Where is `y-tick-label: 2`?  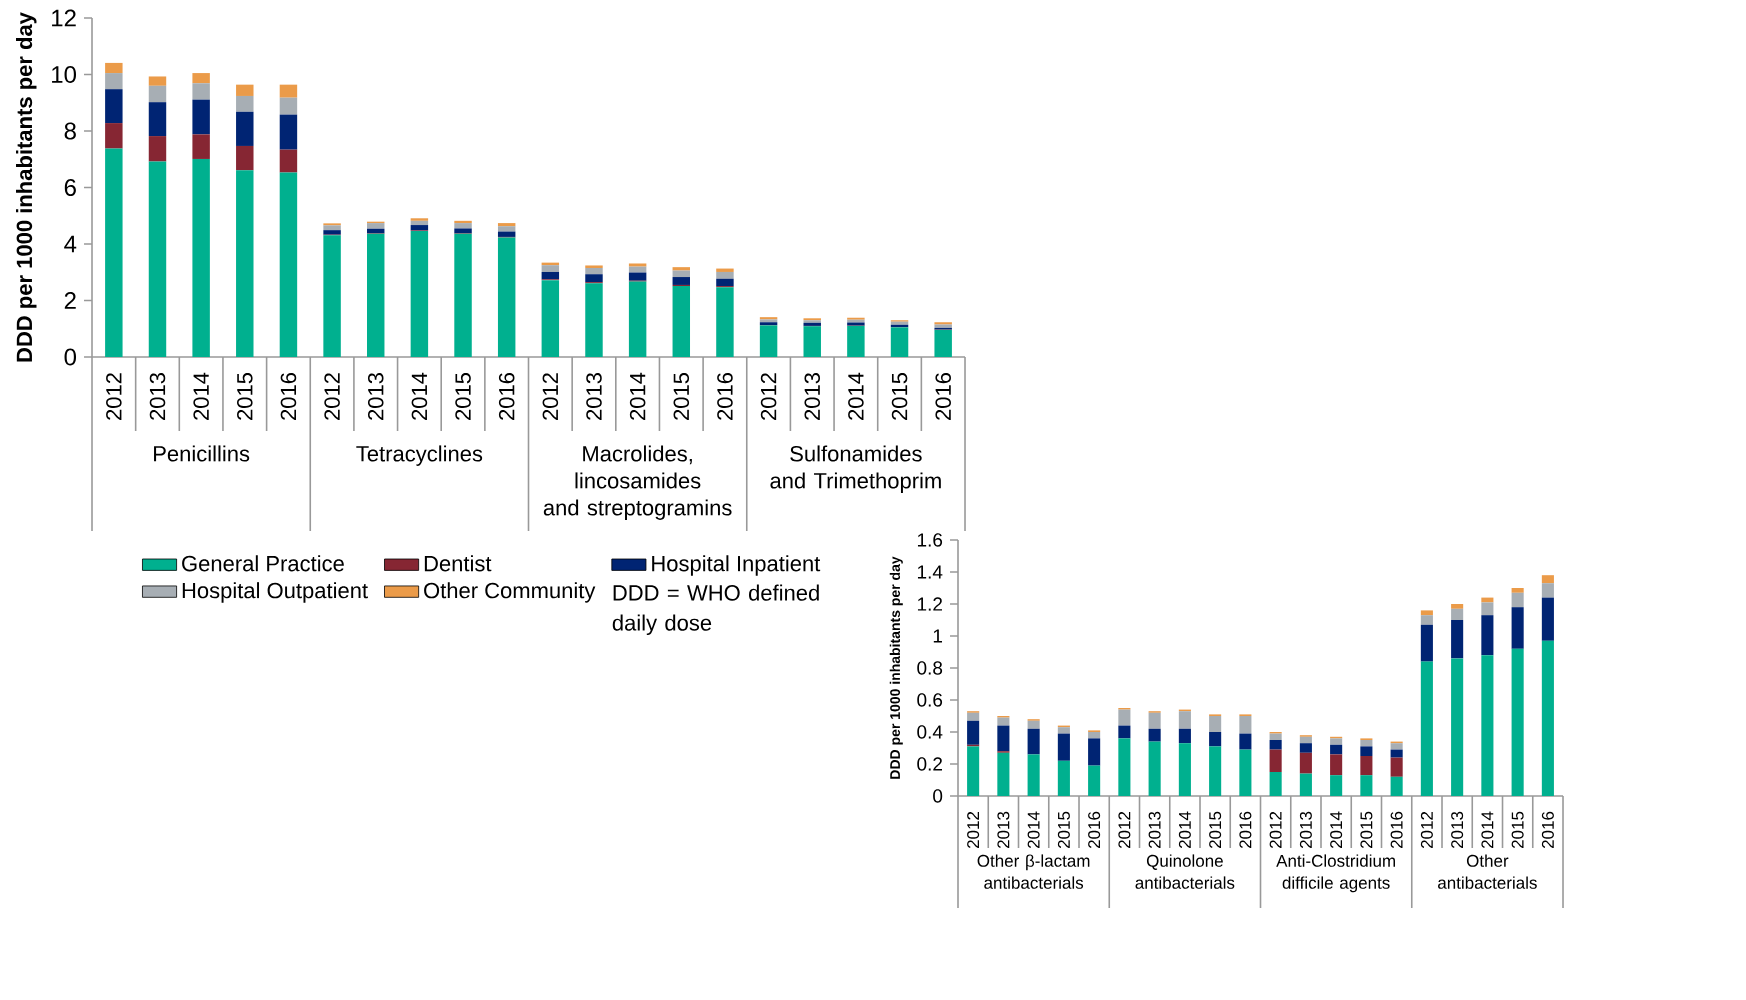
y-tick-label: 2 is located at coordinates (70, 300).